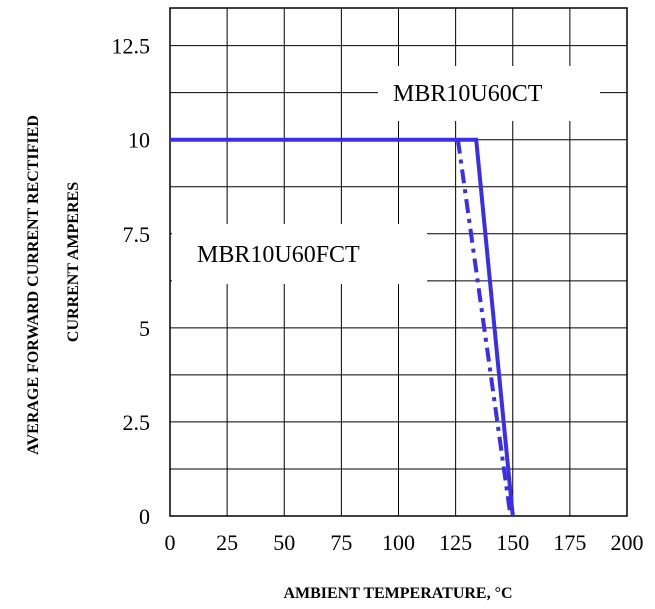 This screenshot has width=655, height=609. What do you see at coordinates (144, 328) in the screenshot?
I see `y-tick-label-2: 5` at bounding box center [144, 328].